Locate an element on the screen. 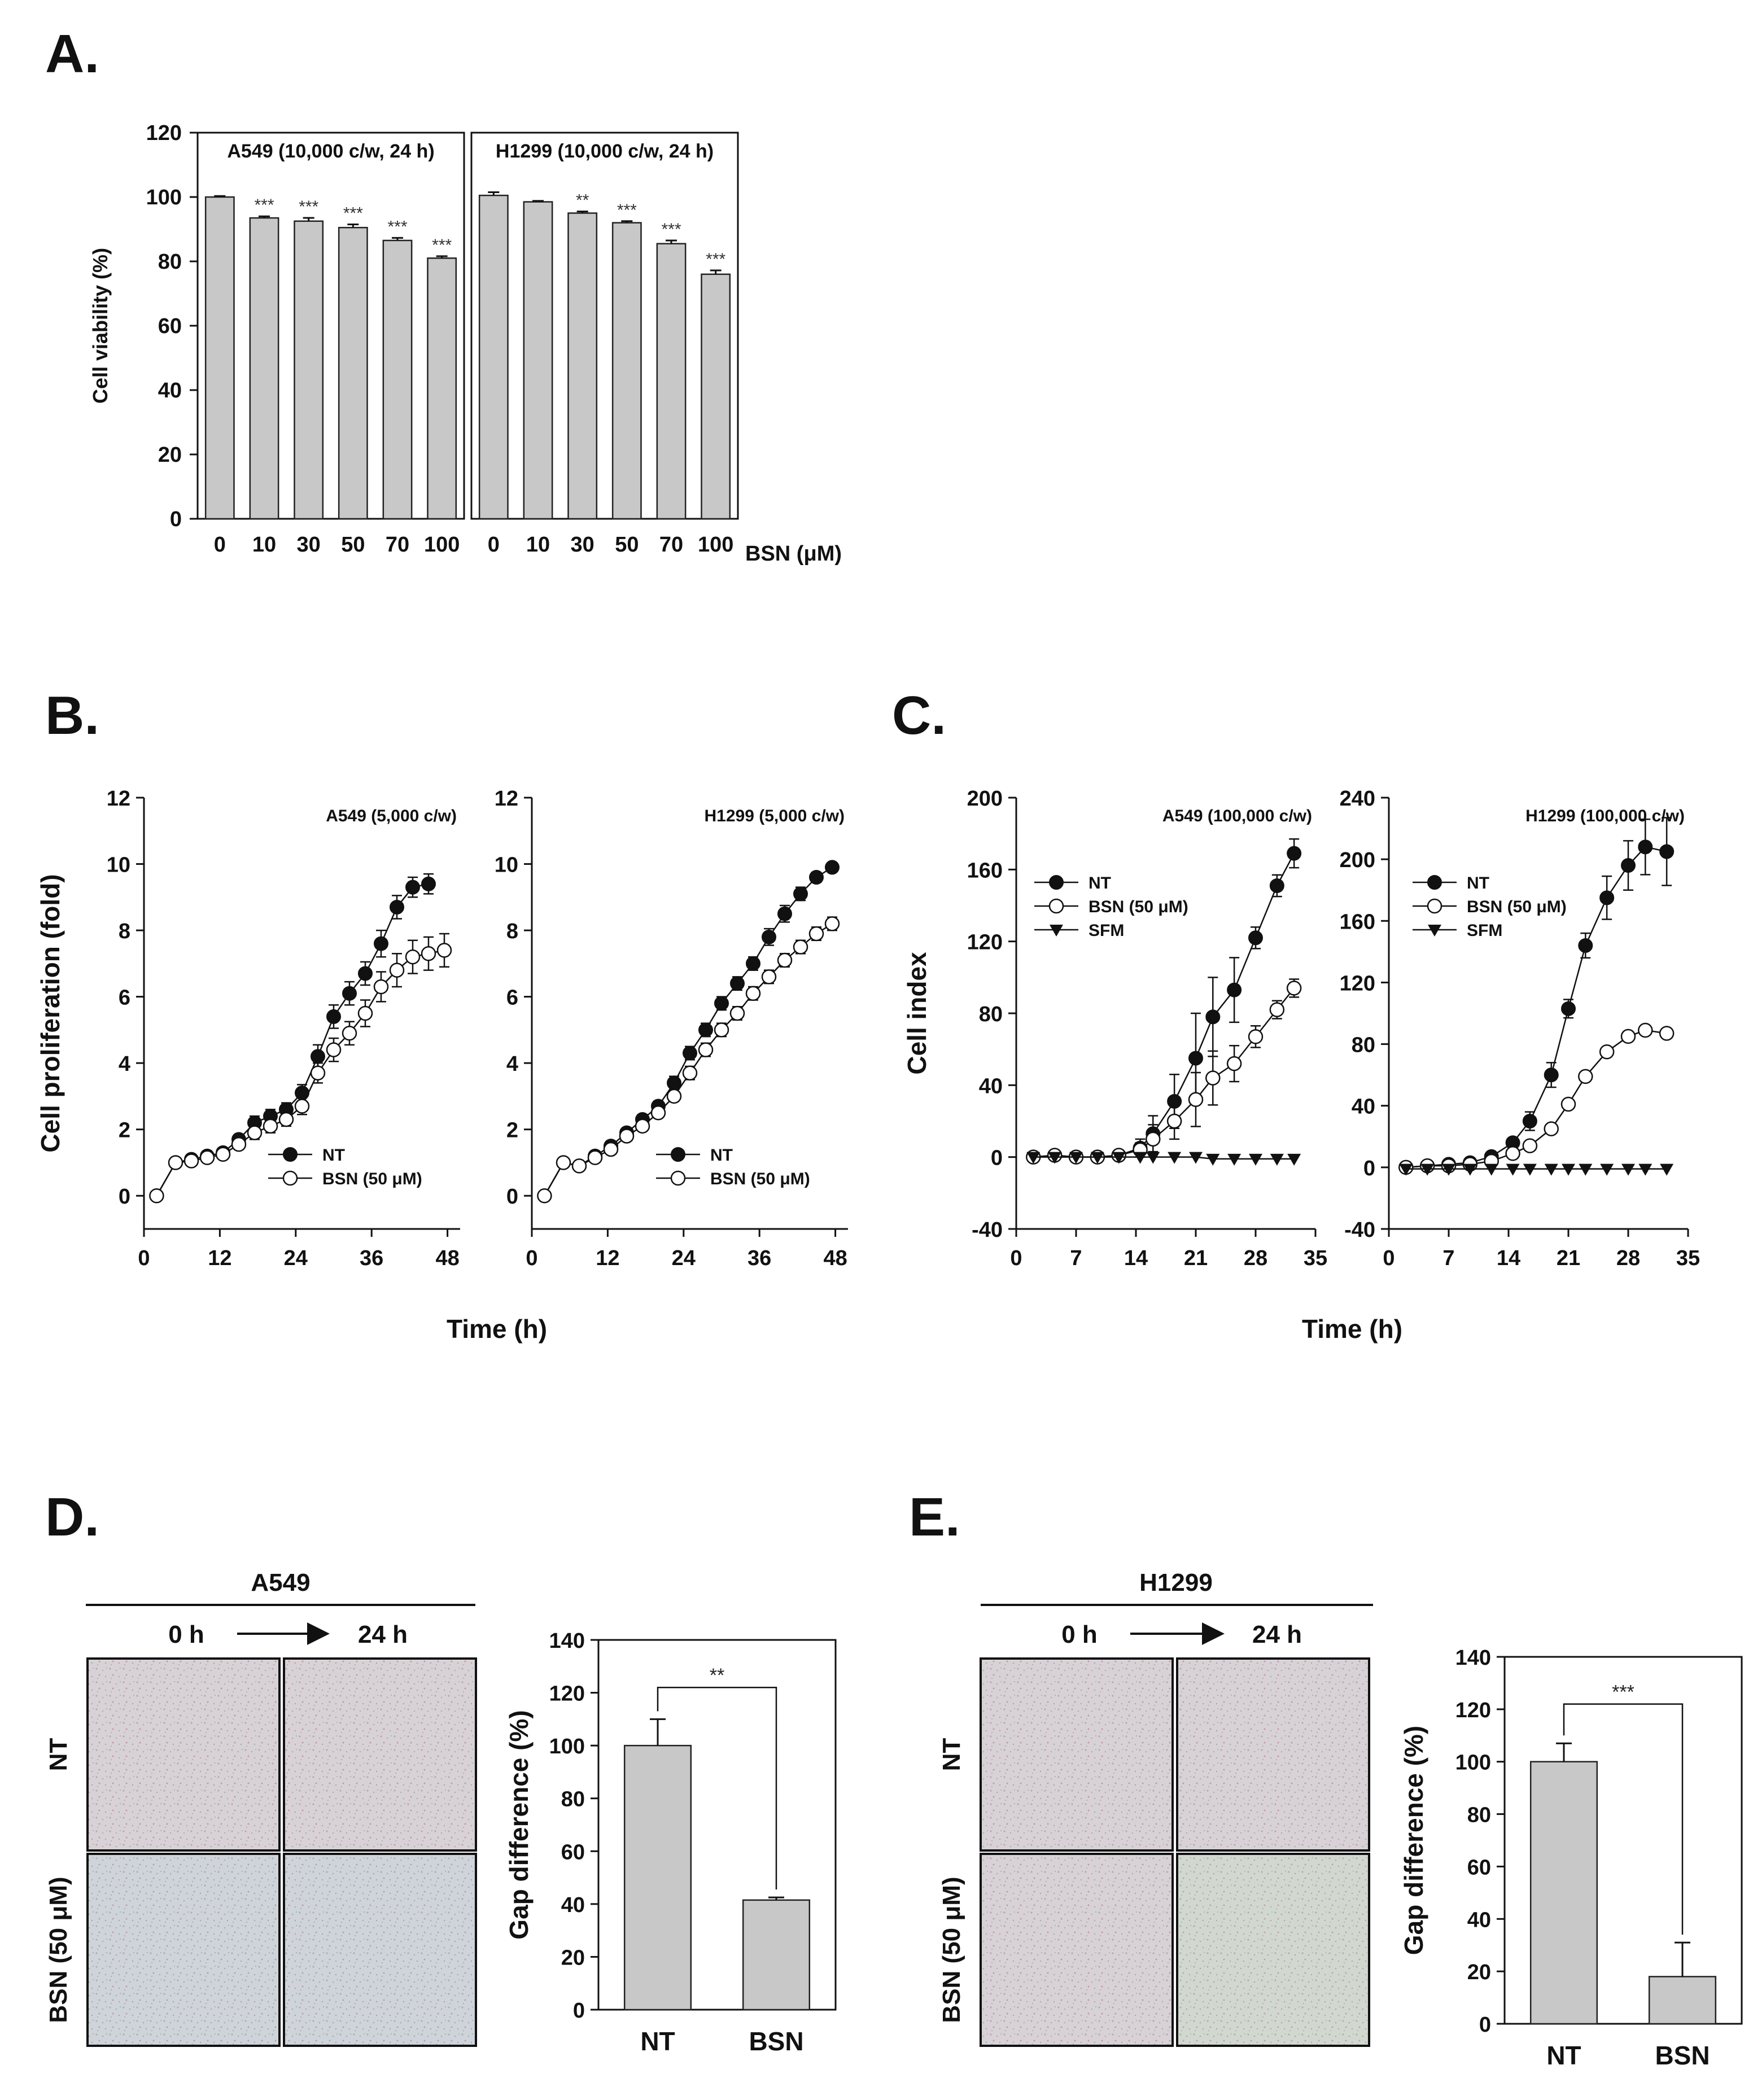 This screenshot has height=2100, width=1753. subpanel-title: A549 (5,000 c/w) is located at coordinates (391, 816).